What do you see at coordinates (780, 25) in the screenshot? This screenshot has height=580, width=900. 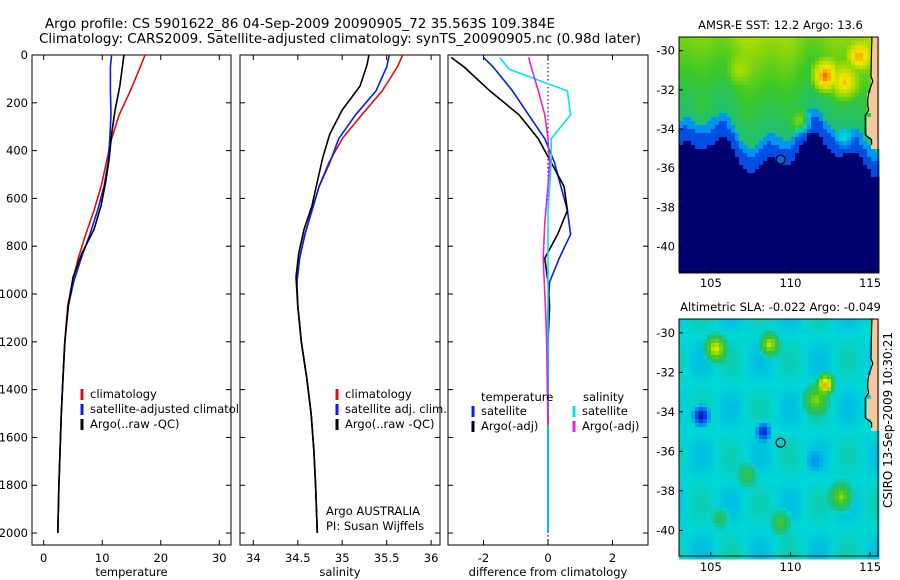 I see `map-title: AMSR-E SST: 12.2 Argo: 13.6` at bounding box center [780, 25].